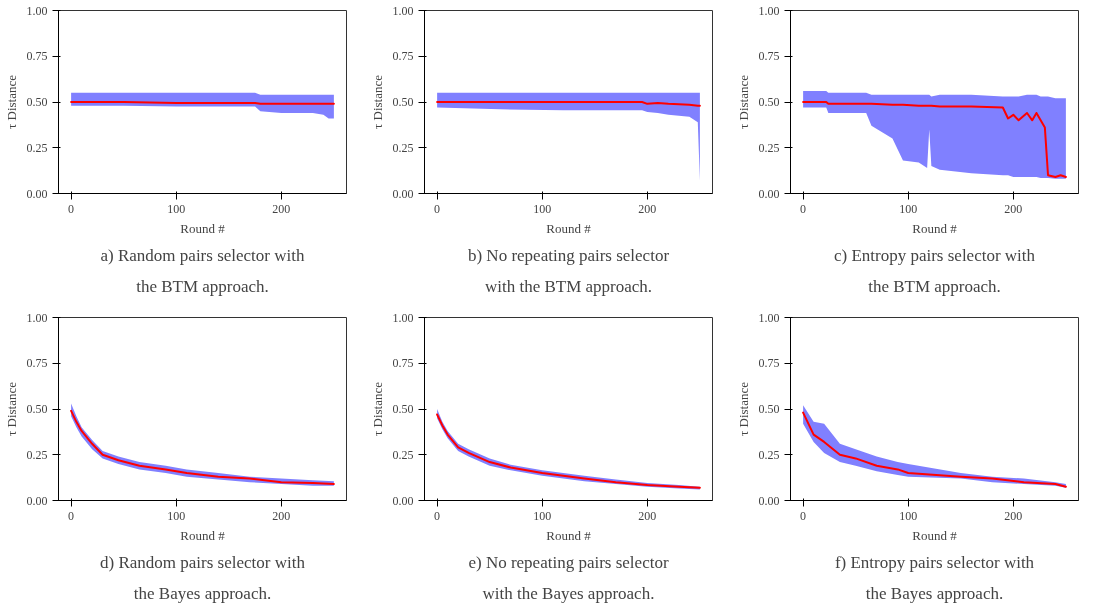 The image size is (1100, 614). What do you see at coordinates (203, 577) in the screenshot?
I see `text: d) Random pairs selector with the Bayes approach.` at bounding box center [203, 577].